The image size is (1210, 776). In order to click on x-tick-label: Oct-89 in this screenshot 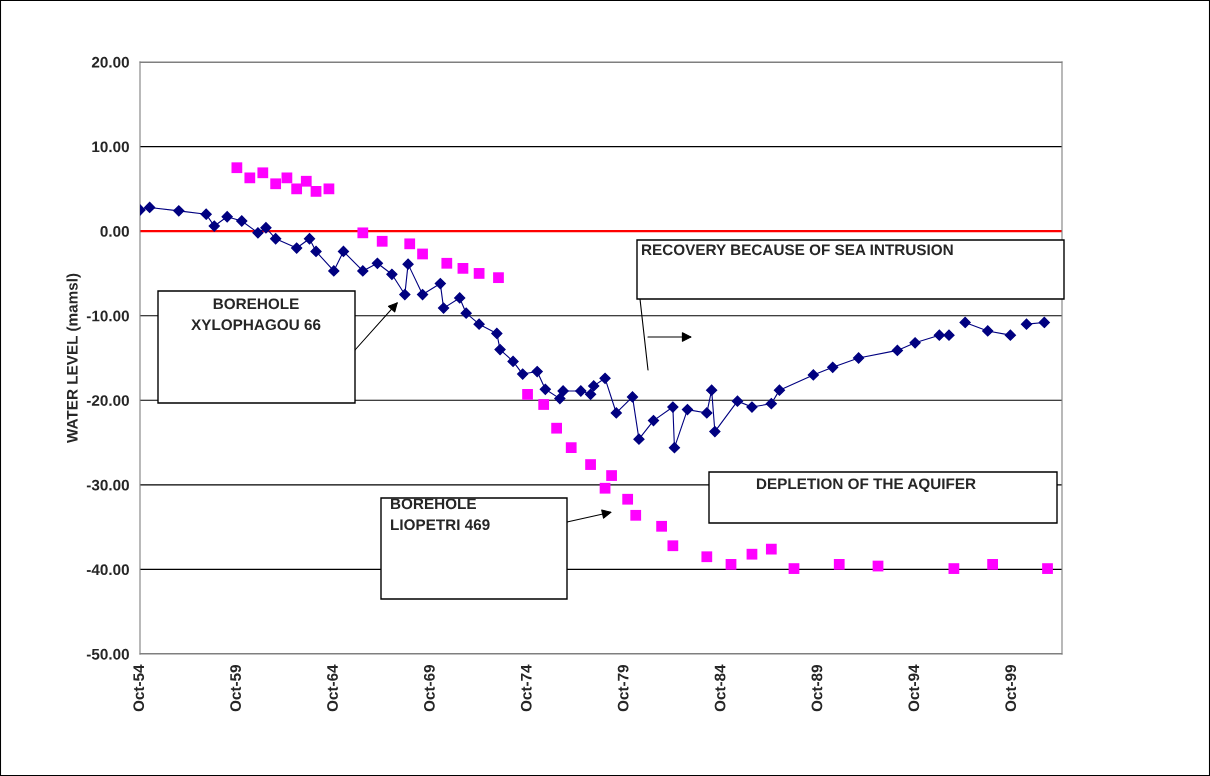, I will do `click(817, 688)`.